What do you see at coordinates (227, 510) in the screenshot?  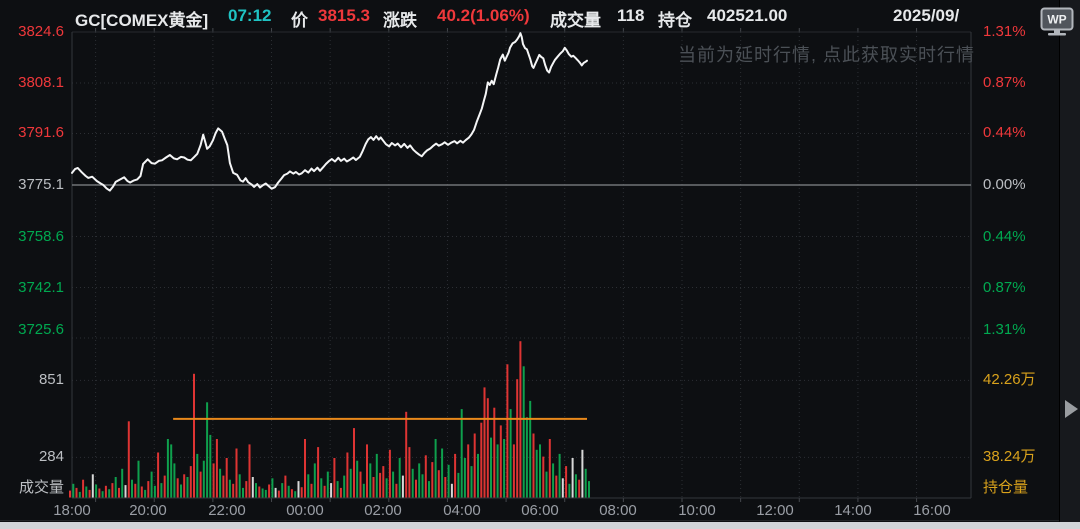 I see `time-axis-label: 22:00` at bounding box center [227, 510].